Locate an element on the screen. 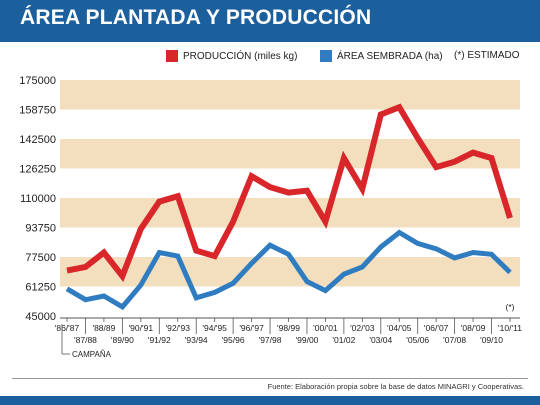  y-tick-label: 110000 is located at coordinates (38, 199).